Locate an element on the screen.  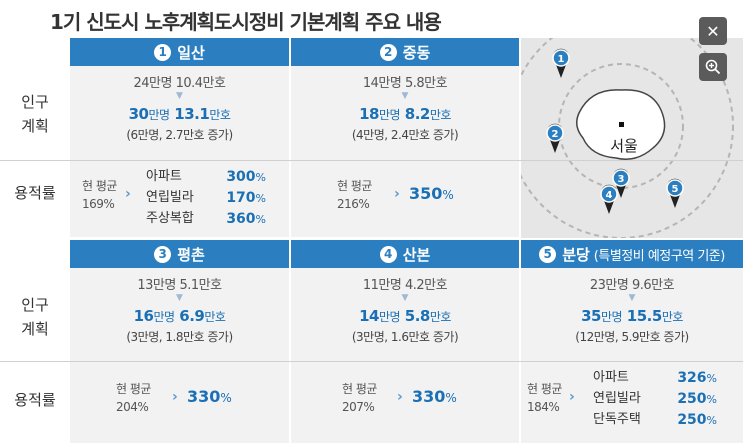
far-value: 350% is located at coordinates (431, 193).